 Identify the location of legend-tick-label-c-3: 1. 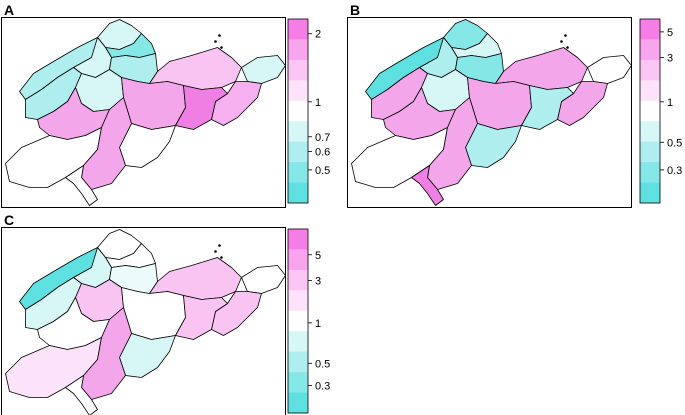
(318, 324).